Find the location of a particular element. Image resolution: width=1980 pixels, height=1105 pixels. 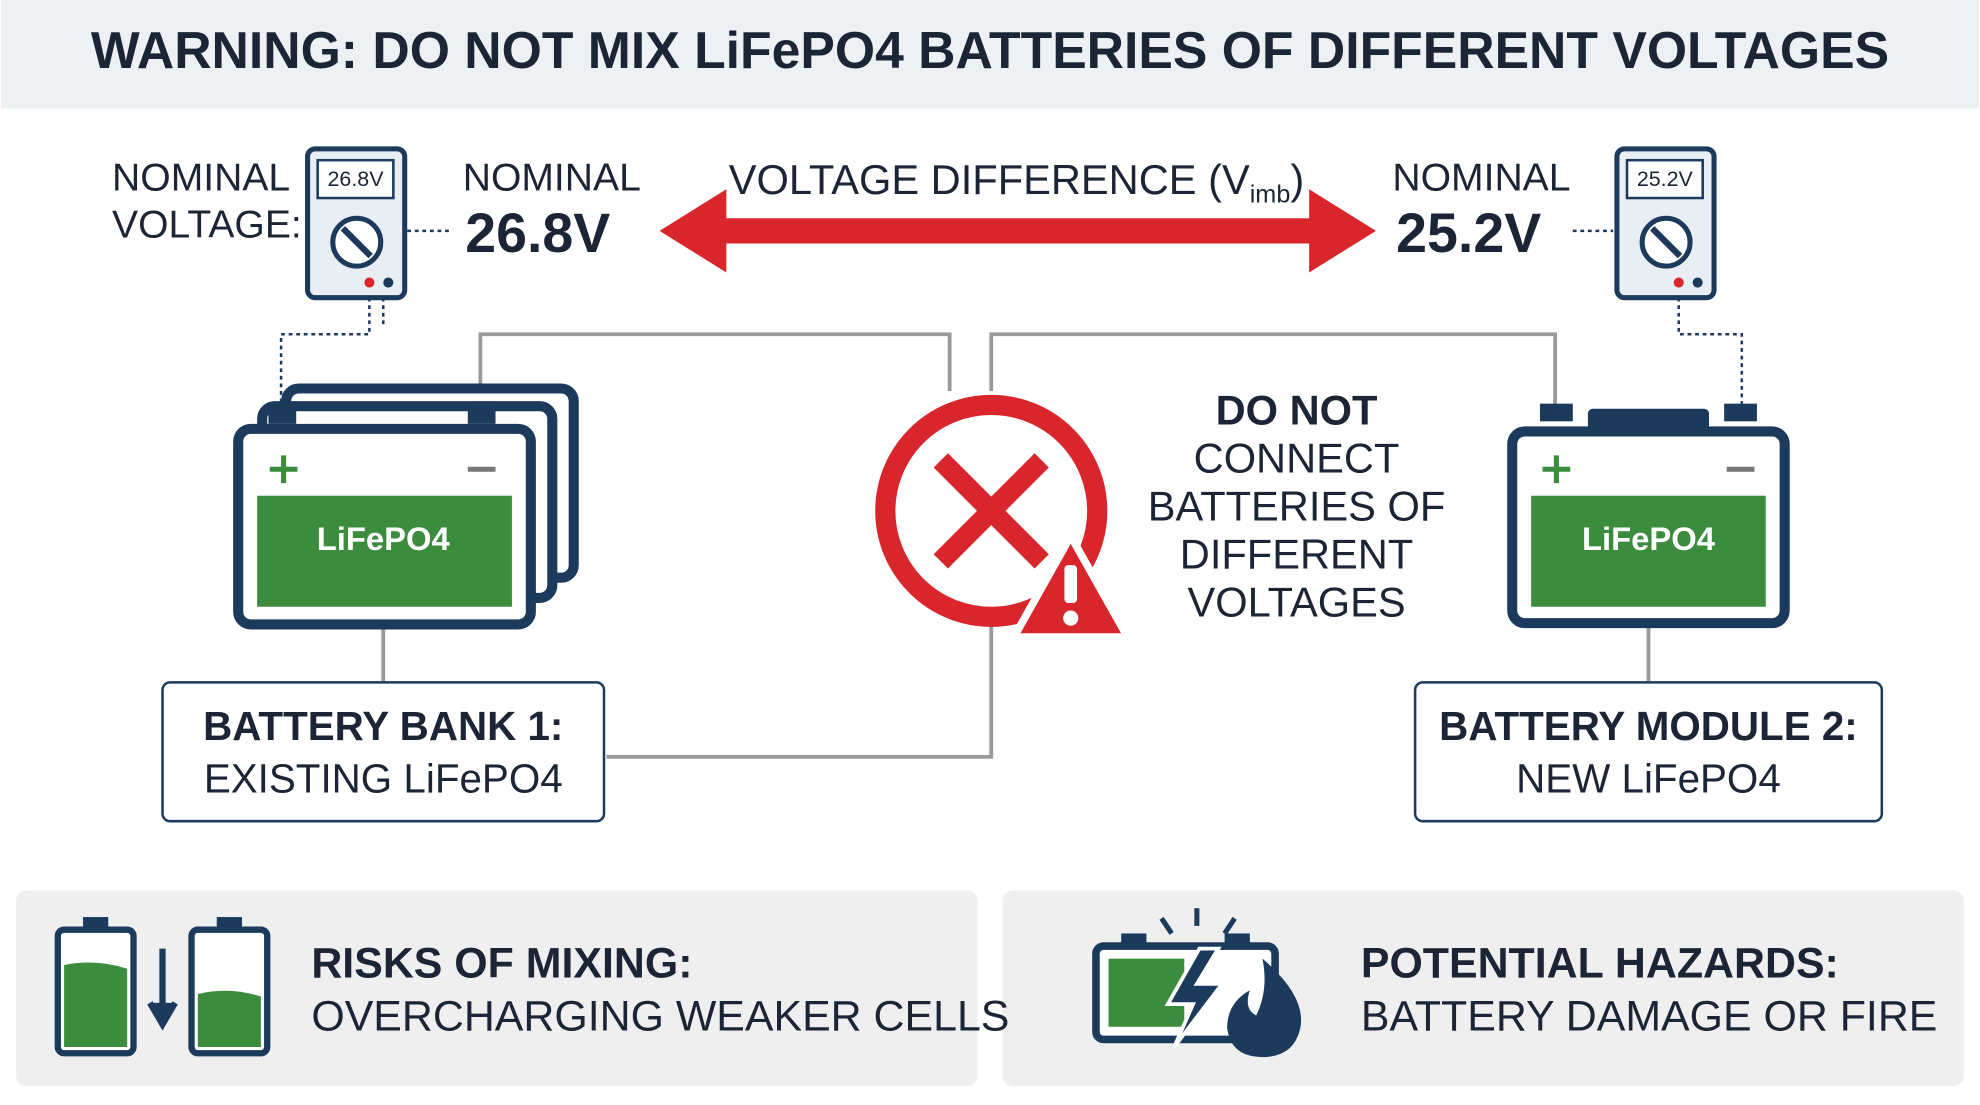

box-text: NEW LiFePO4 is located at coordinates (1648, 779).